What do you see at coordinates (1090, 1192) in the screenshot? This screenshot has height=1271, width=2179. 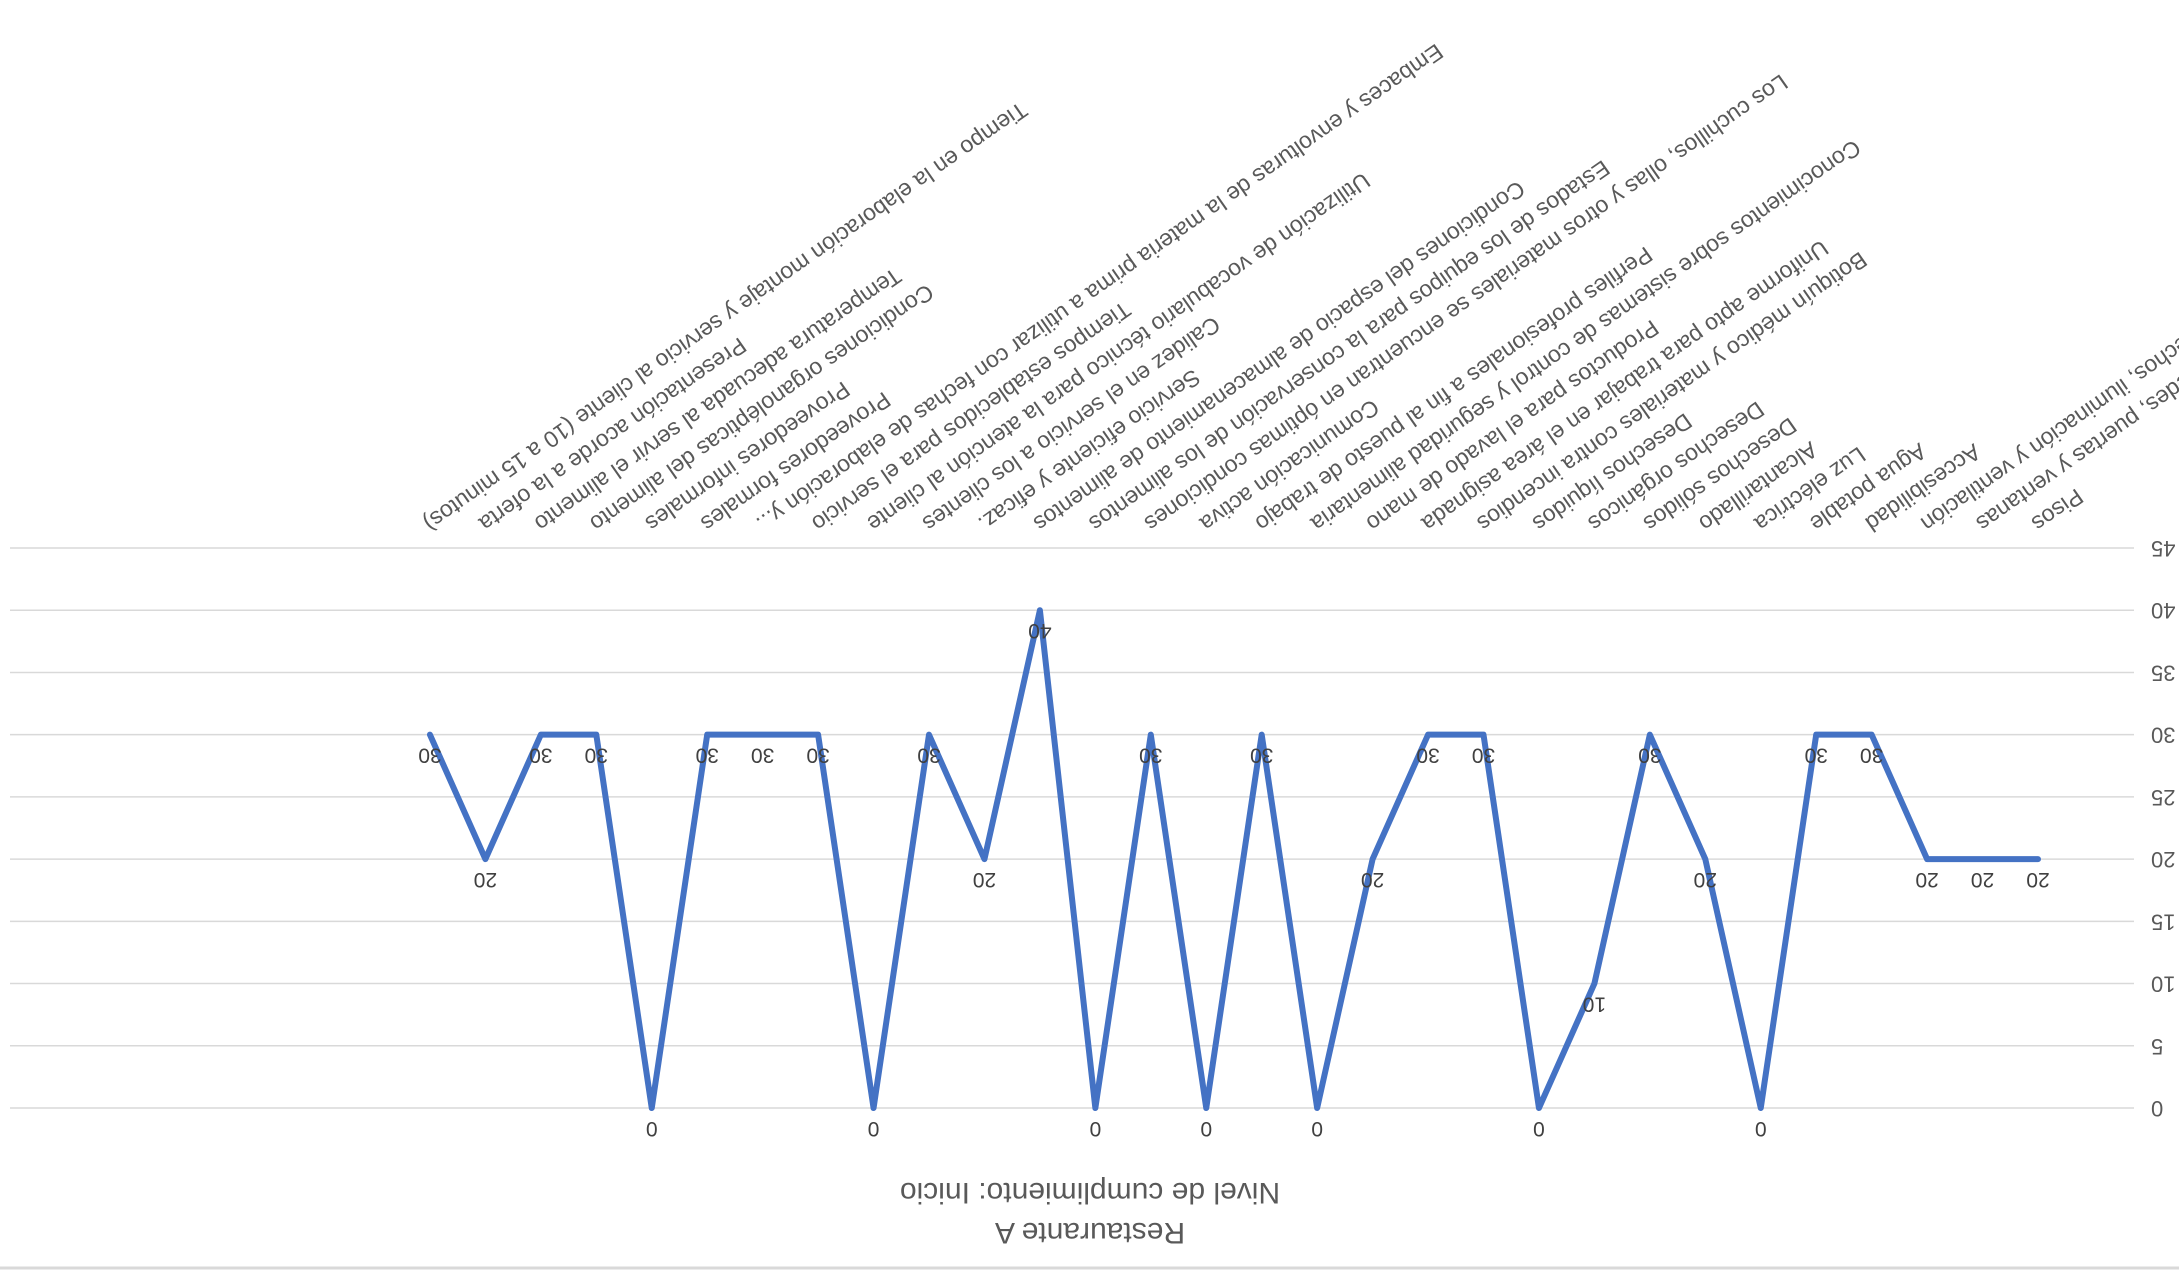 I see `chart-subtitle: Nivel de cumplimiento: Inicio` at bounding box center [1090, 1192].